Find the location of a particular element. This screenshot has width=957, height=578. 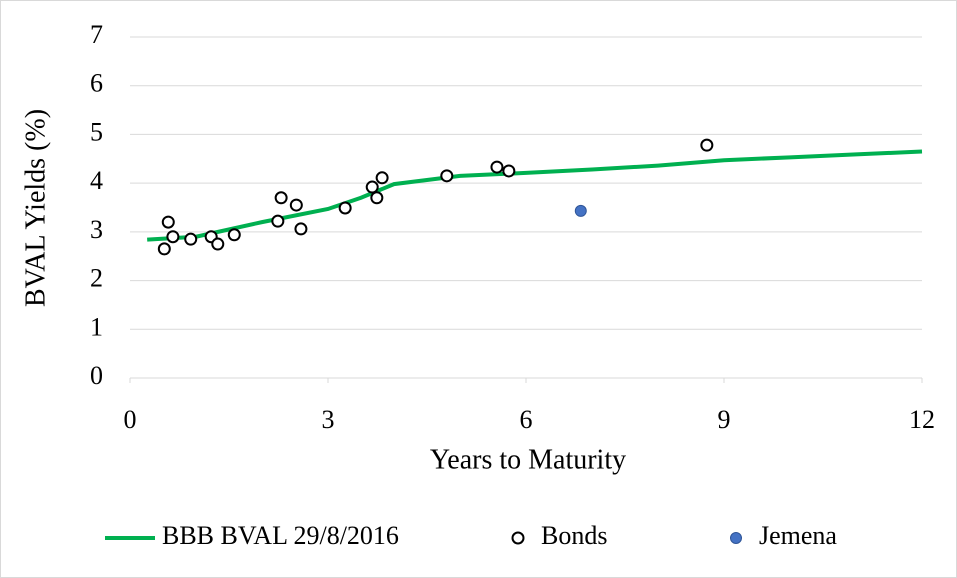

y-tick-label: 7 is located at coordinates (96, 34).